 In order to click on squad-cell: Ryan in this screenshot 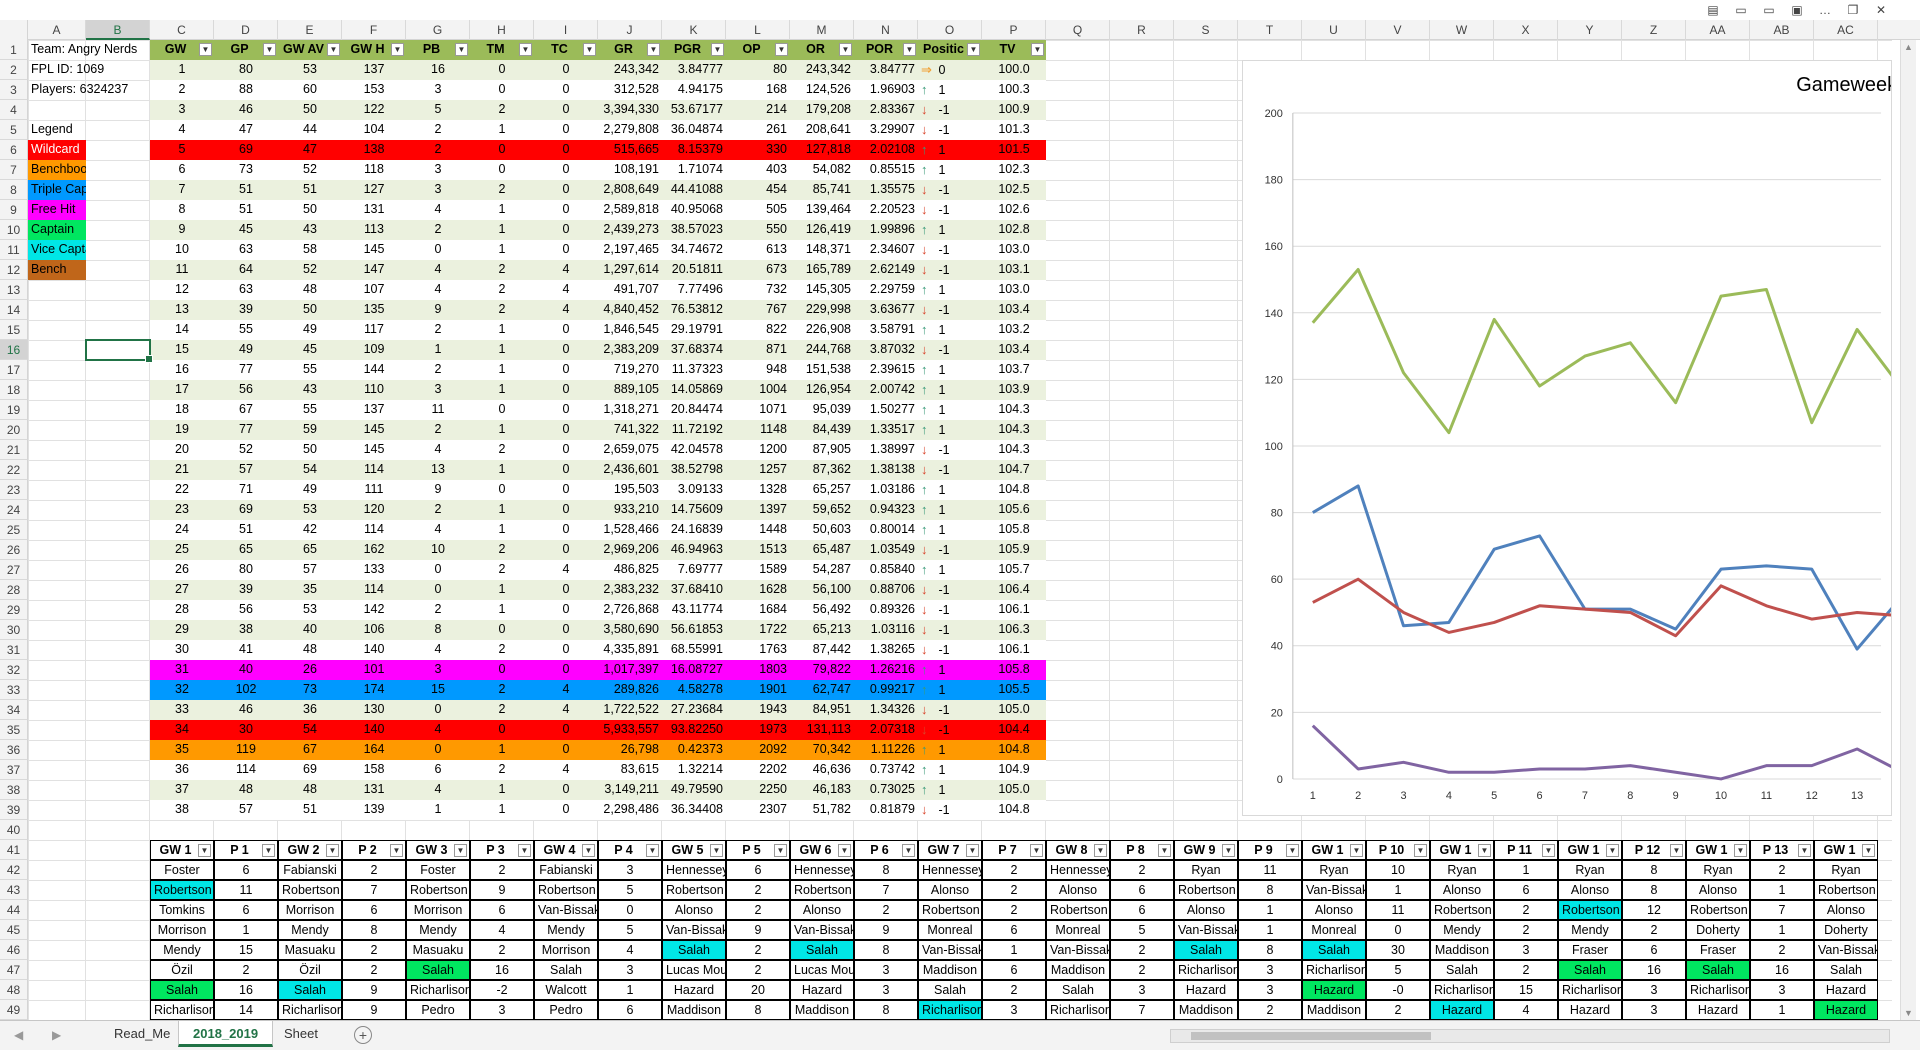, I will do `click(1462, 870)`.